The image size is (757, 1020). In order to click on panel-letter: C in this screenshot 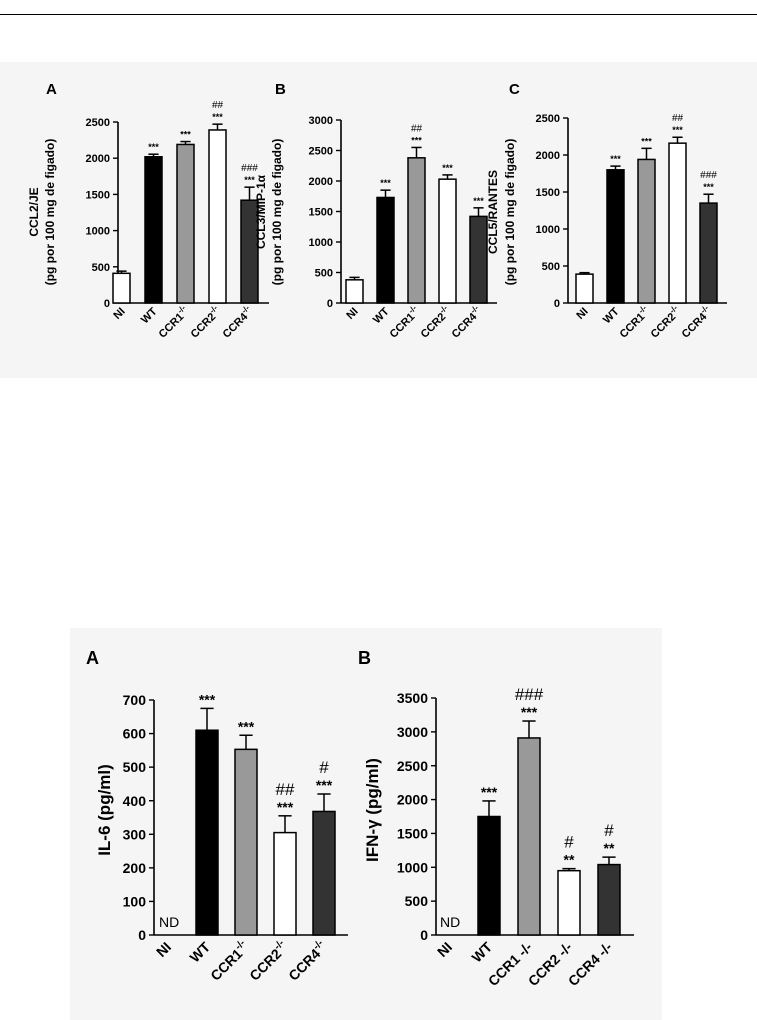, I will do `click(514, 89)`.